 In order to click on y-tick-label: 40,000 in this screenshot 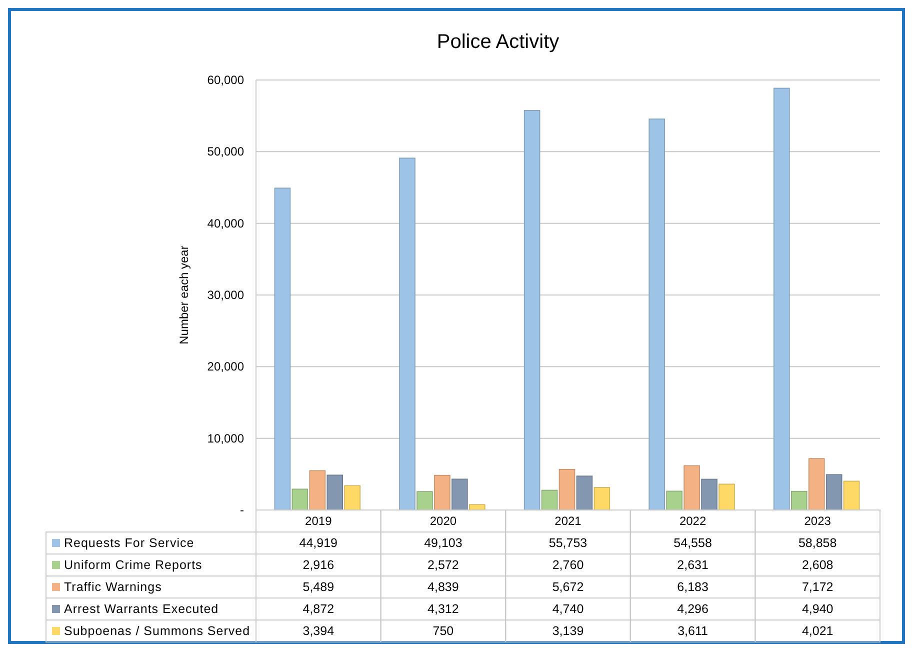, I will do `click(225, 223)`.